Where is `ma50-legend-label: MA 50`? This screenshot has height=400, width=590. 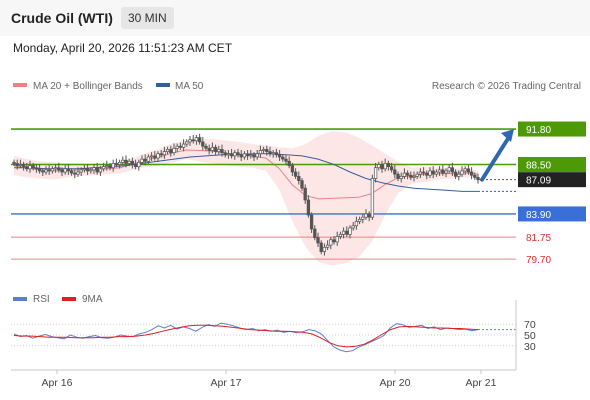 ma50-legend-label: MA 50 is located at coordinates (189, 86).